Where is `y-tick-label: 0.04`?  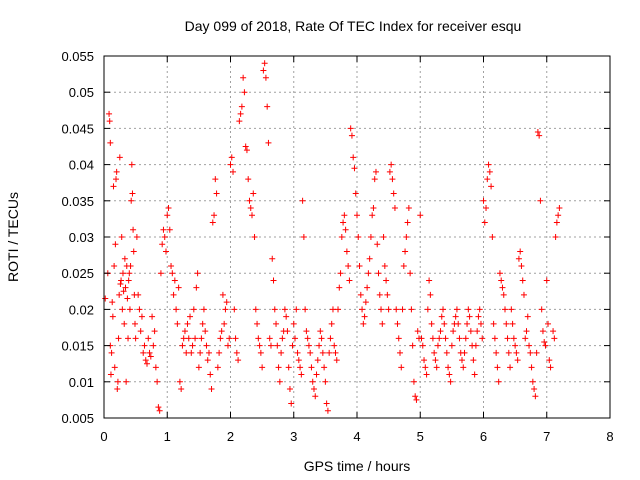
y-tick-label: 0.04 is located at coordinates (81, 165).